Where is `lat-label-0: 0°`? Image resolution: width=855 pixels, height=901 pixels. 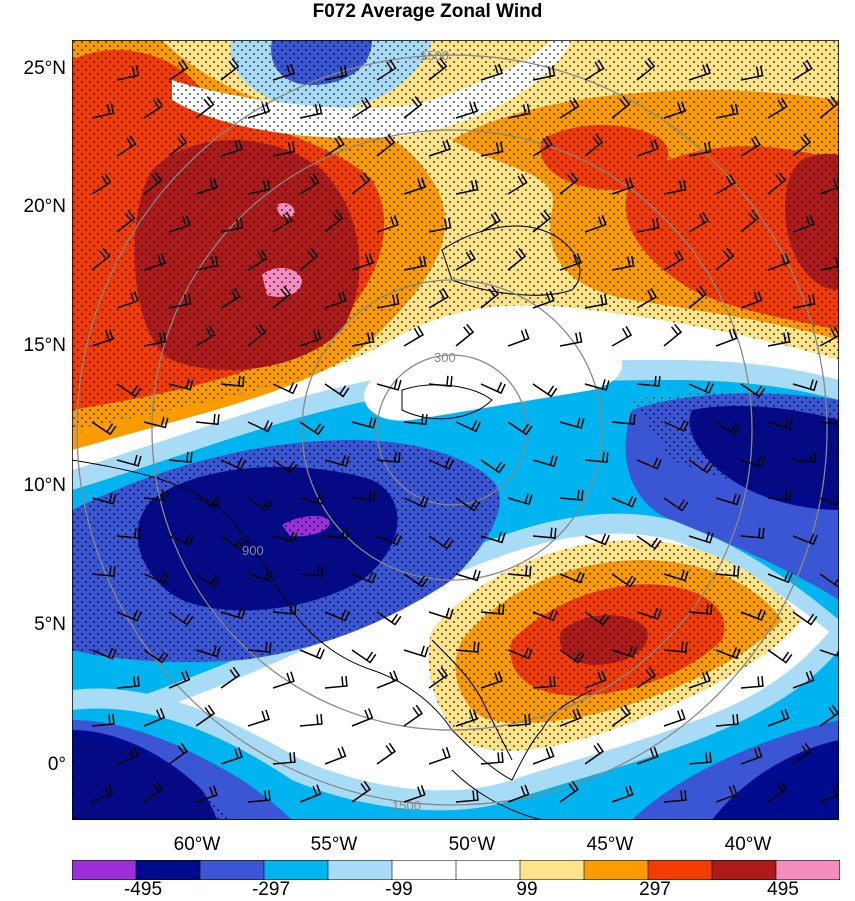
lat-label-0: 0° is located at coordinates (56, 764).